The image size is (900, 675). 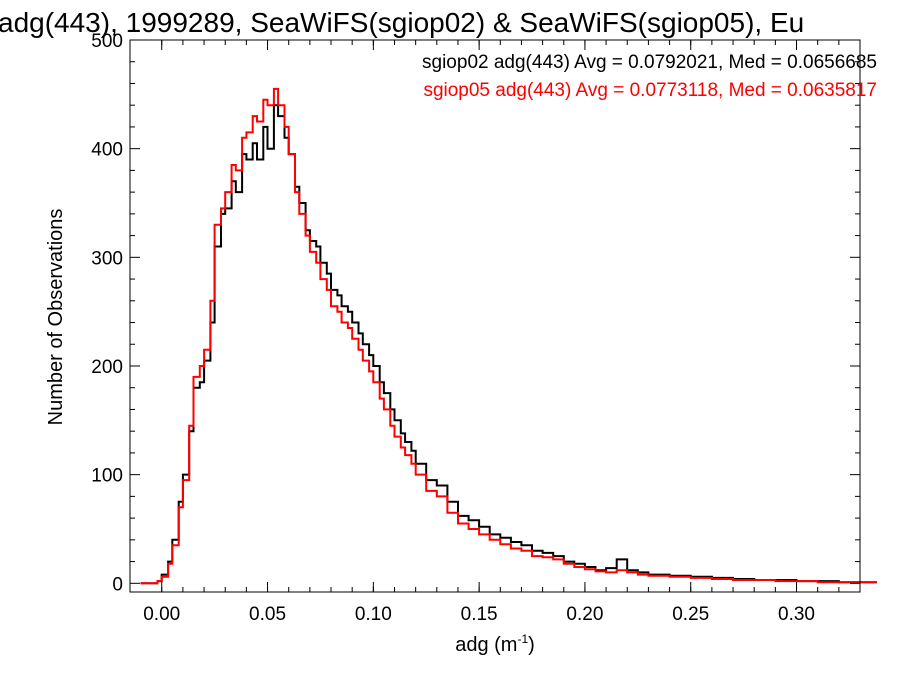 What do you see at coordinates (486, 645) in the screenshot?
I see `x-axis-label-text: adg (m` at bounding box center [486, 645].